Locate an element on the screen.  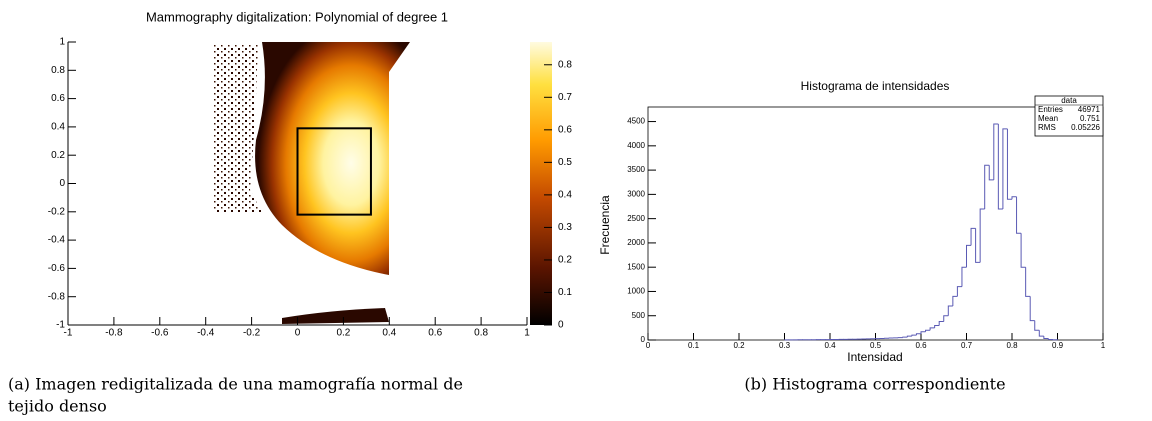
x-tick-label: 0.1 is located at coordinates (694, 345).